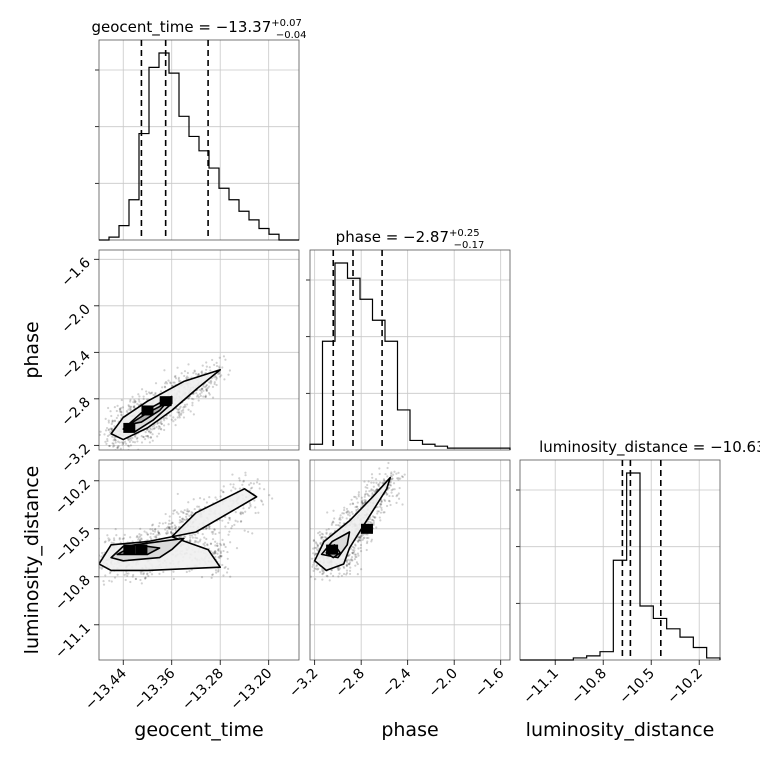 The height and width of the screenshot is (760, 760). Describe the element at coordinates (350, 683) in the screenshot. I see `x-tick-label: −2.8` at that location.